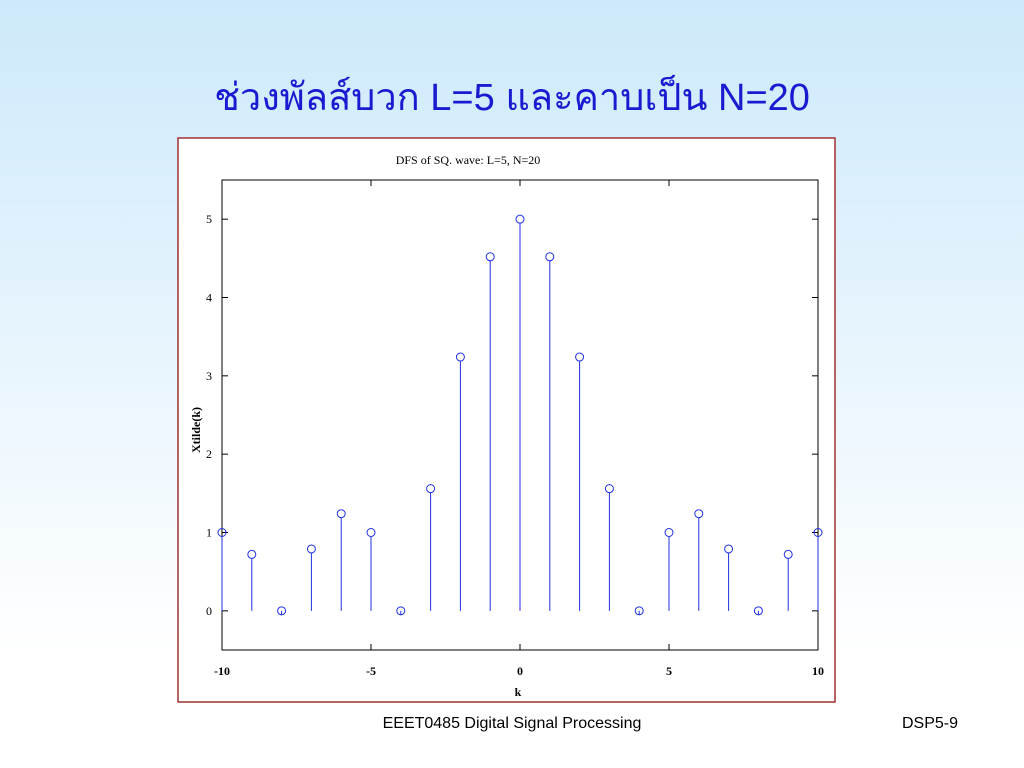  I want to click on y-tick-label: 5, so click(209, 219).